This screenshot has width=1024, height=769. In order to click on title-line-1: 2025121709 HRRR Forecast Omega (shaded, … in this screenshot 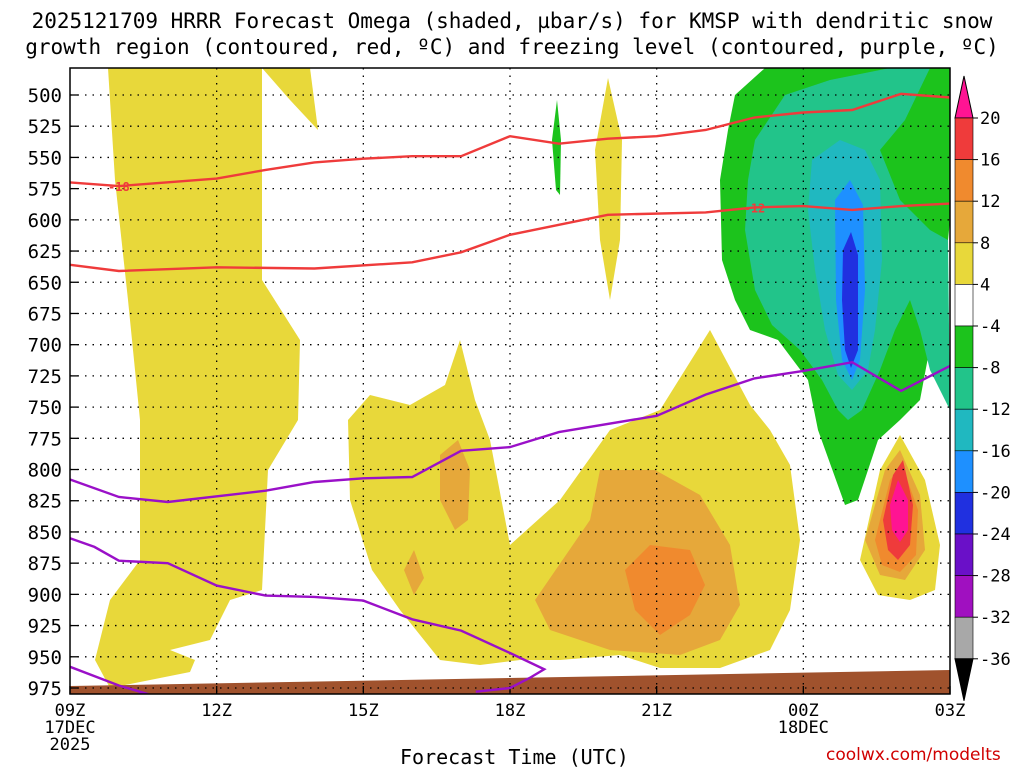, I will do `click(512, 21)`.